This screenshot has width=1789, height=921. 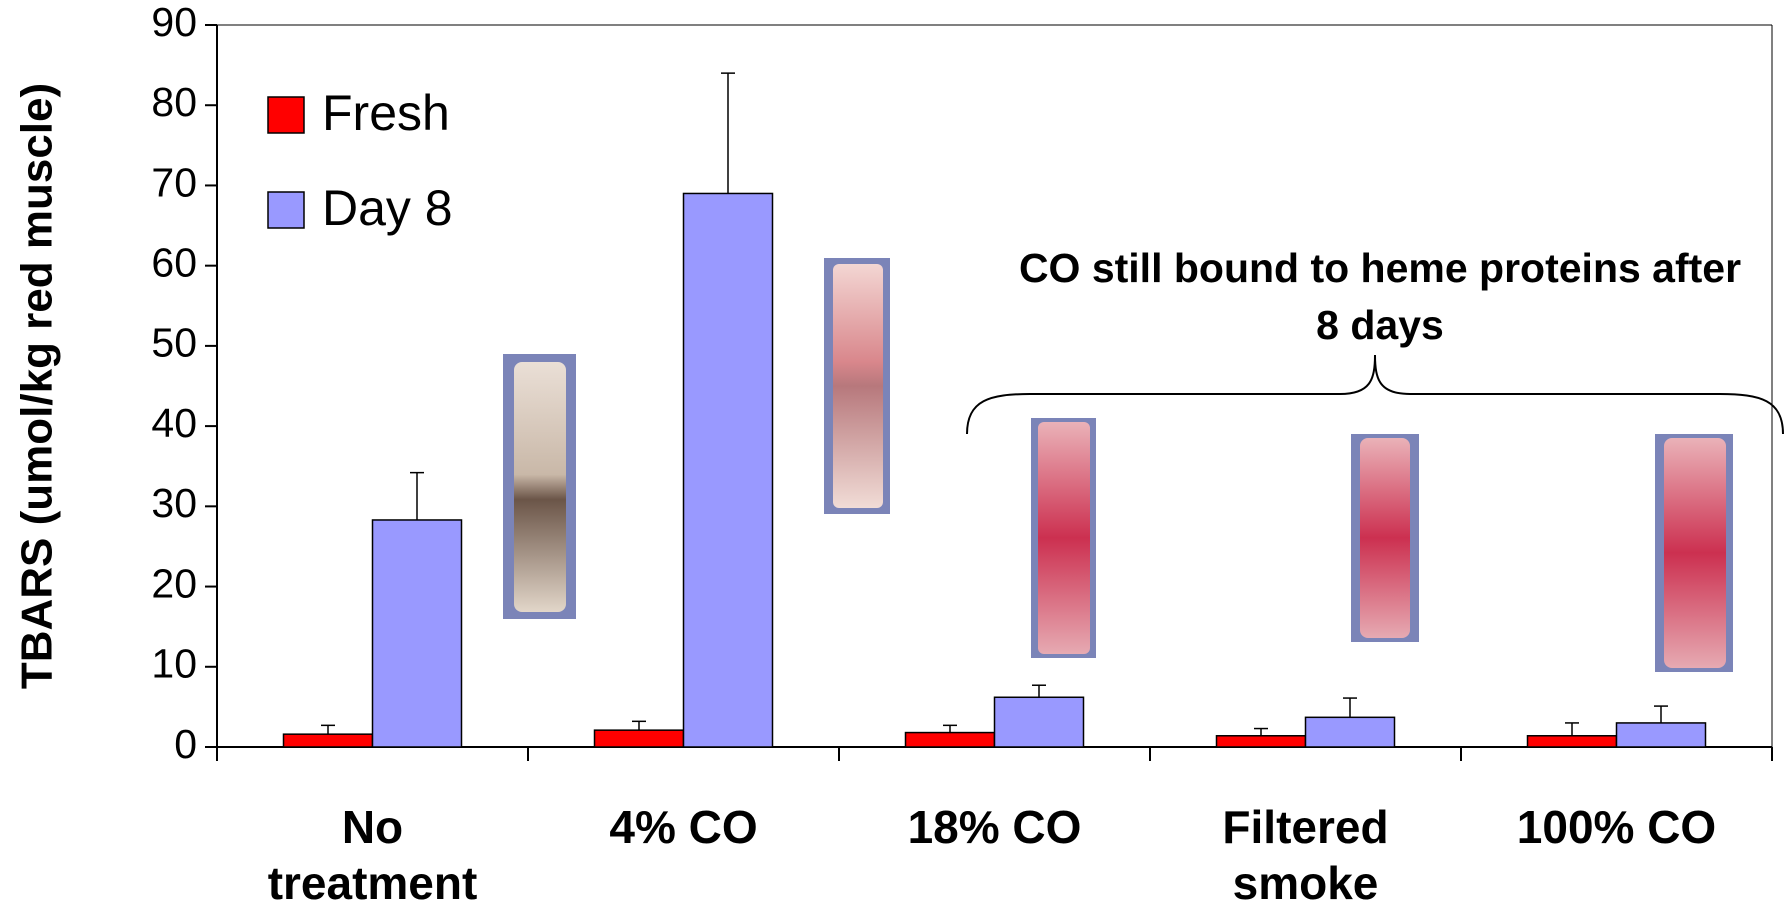 What do you see at coordinates (683, 827) in the screenshot?
I see `x-tick-label: 4% CO` at bounding box center [683, 827].